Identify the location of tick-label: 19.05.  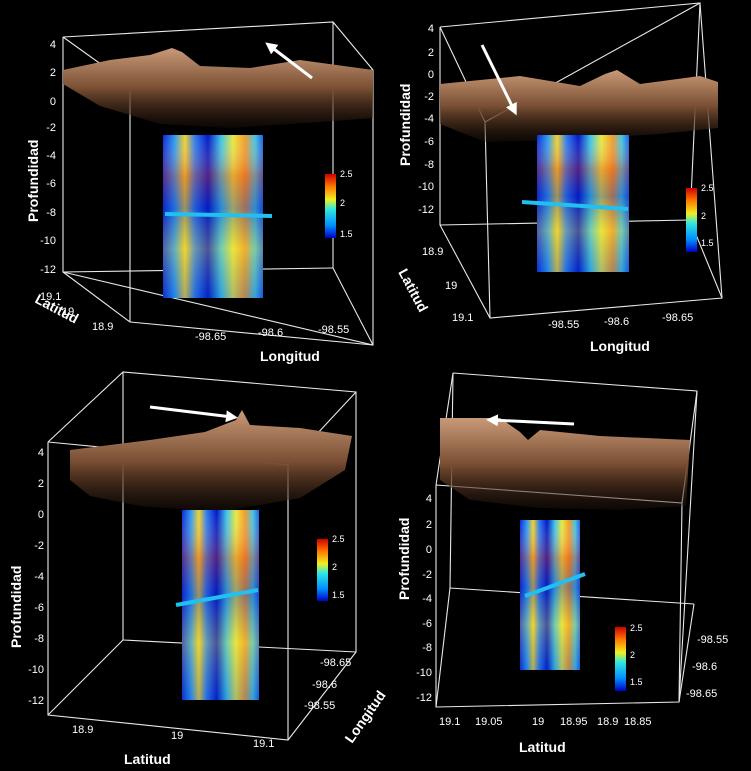
(489, 722).